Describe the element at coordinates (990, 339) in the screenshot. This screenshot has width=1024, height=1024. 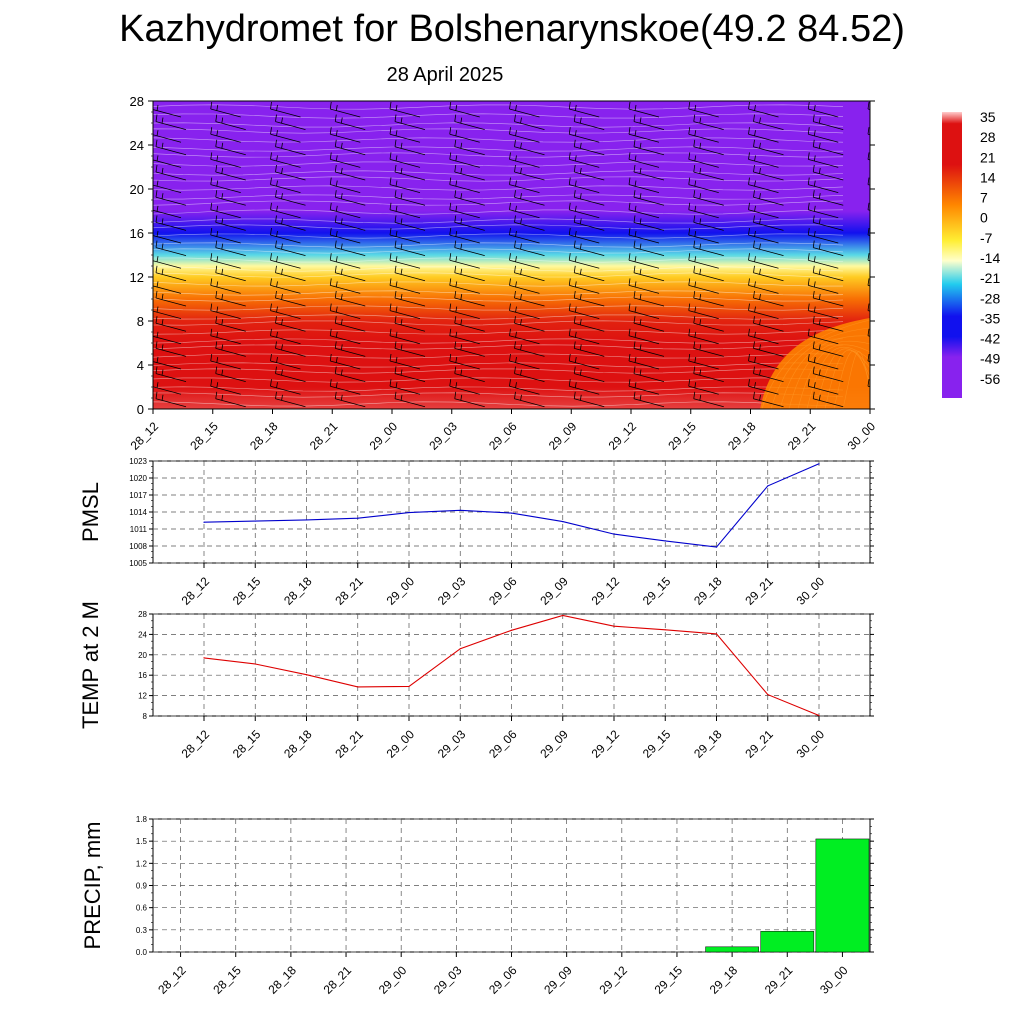
I see `colorbar-label: -42` at that location.